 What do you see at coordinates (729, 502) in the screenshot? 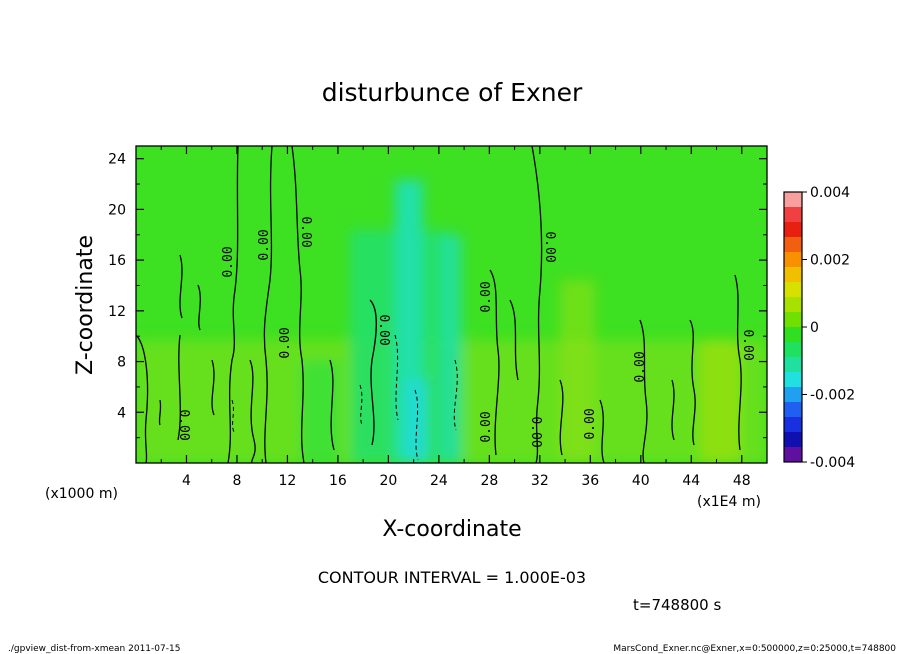
I see `x-unit-note-2: (x1E4 m)` at bounding box center [729, 502].